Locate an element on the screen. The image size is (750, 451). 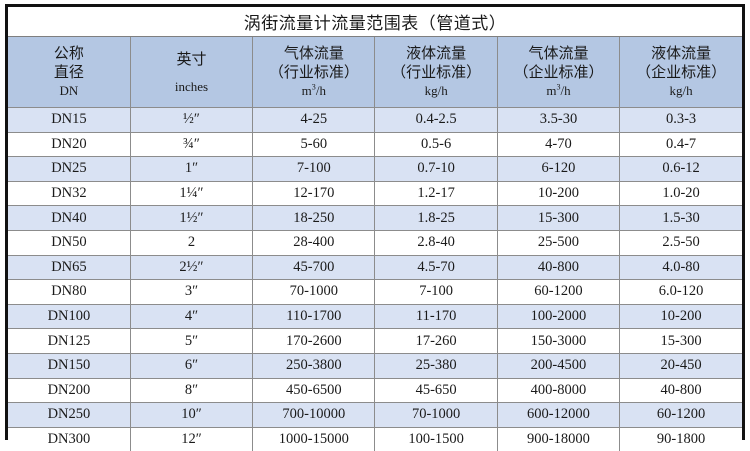
cell-liquid-flow-industry: 11-170 is located at coordinates (436, 316).